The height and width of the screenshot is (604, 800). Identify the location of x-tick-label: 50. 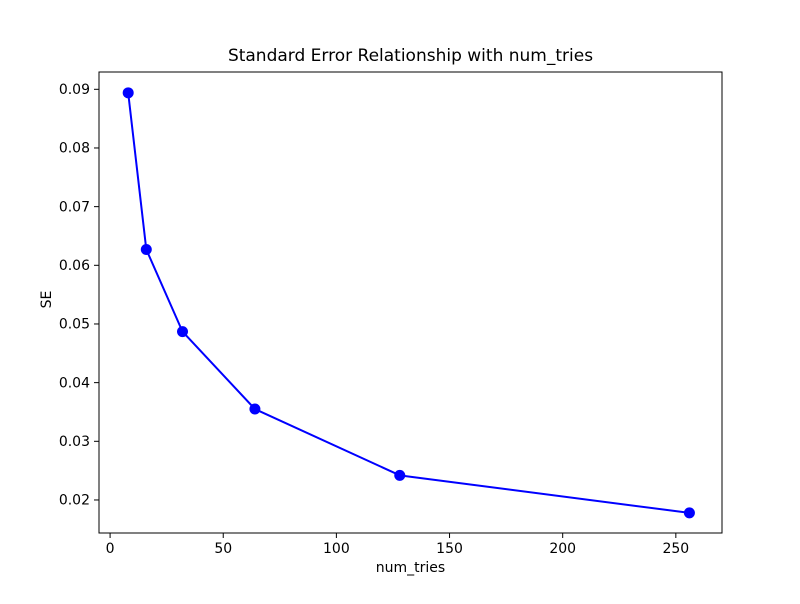
(223, 549).